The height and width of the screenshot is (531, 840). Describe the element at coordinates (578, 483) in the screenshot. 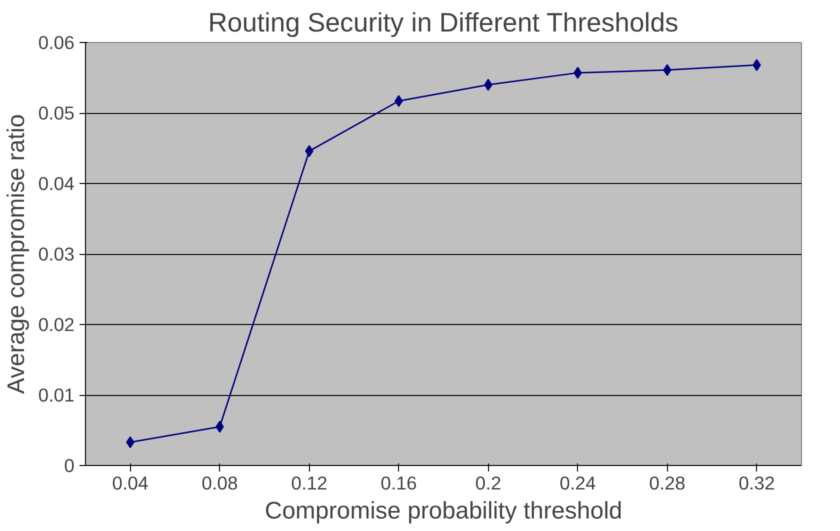

I see `x-tick-label: 0.24` at that location.